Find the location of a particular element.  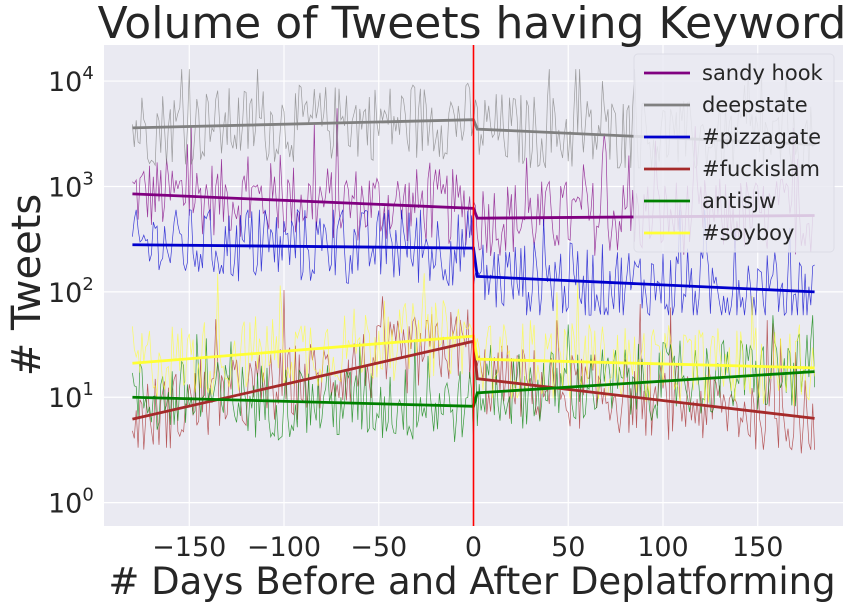

chart-title: Volume of Tweets having Keyword is located at coordinates (472, 24).